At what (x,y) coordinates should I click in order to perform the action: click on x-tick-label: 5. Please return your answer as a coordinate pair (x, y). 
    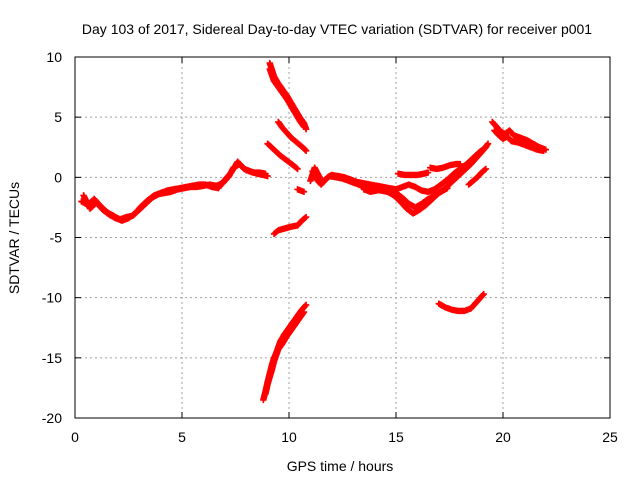
    Looking at the image, I should click on (182, 437).